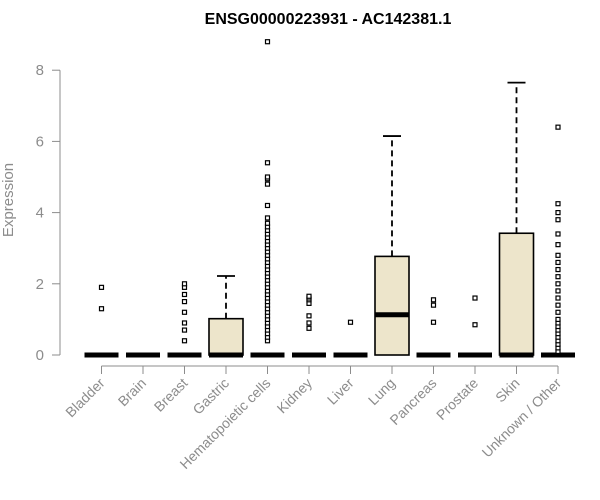  What do you see at coordinates (132, 392) in the screenshot?
I see `x-tick-label: Brain` at bounding box center [132, 392].